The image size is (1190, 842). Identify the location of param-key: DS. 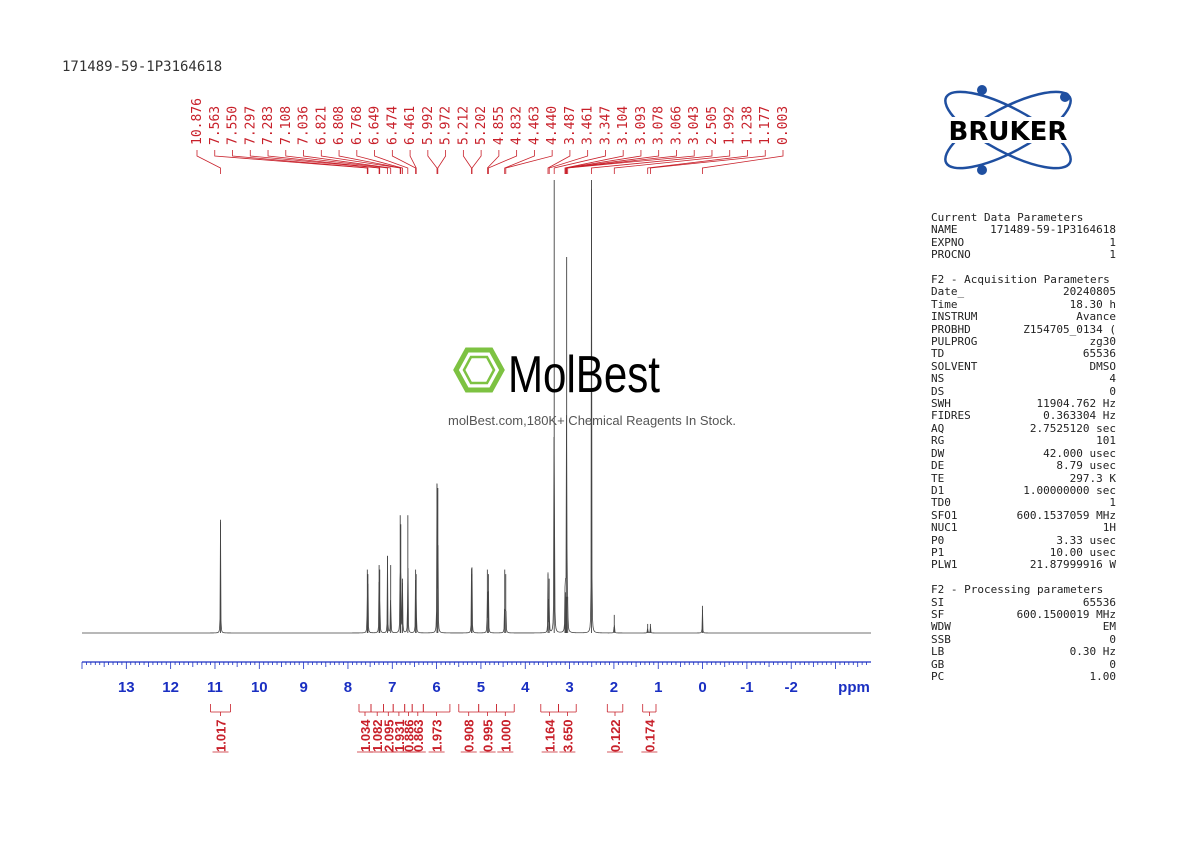
(938, 391).